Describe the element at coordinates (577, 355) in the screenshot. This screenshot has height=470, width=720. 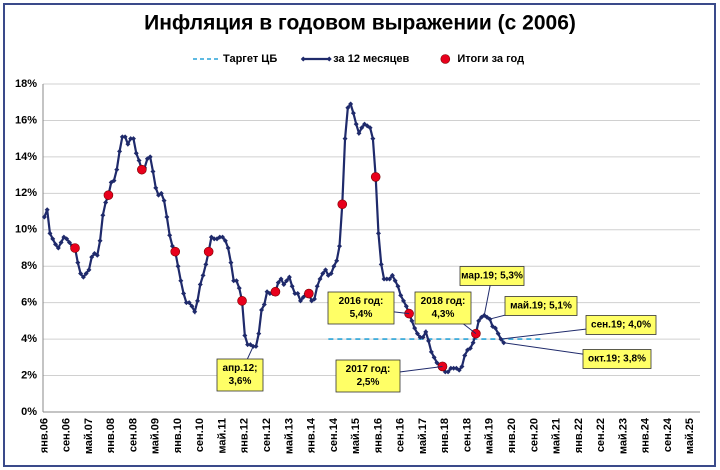
I see `annotation: окт.19; 3,8%` at that location.